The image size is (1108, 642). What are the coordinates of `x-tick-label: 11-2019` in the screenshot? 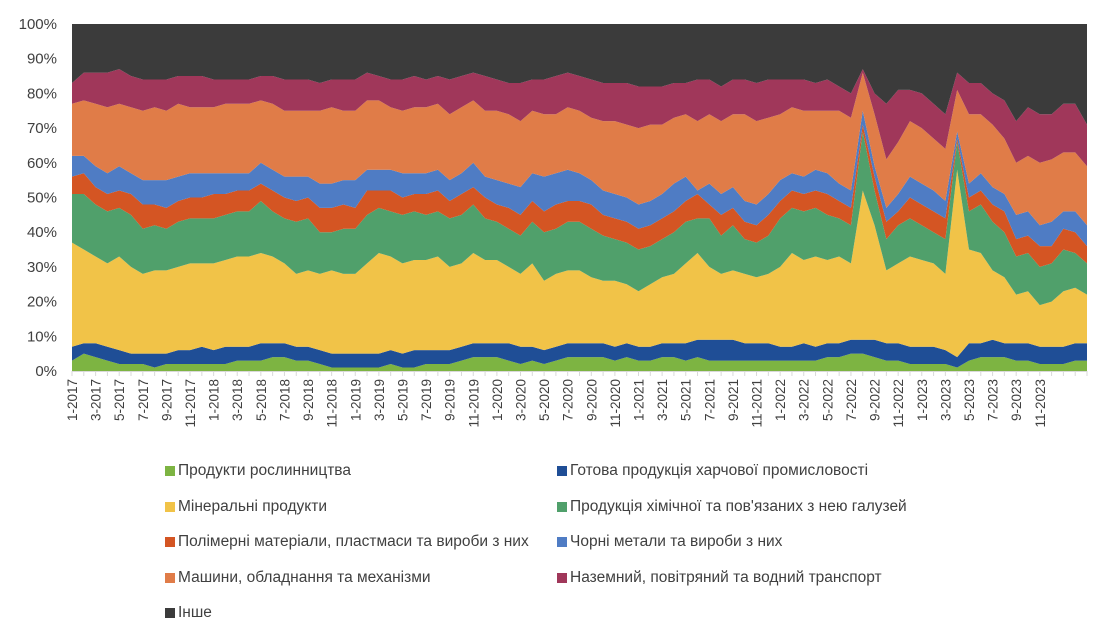 It's located at (473, 403).